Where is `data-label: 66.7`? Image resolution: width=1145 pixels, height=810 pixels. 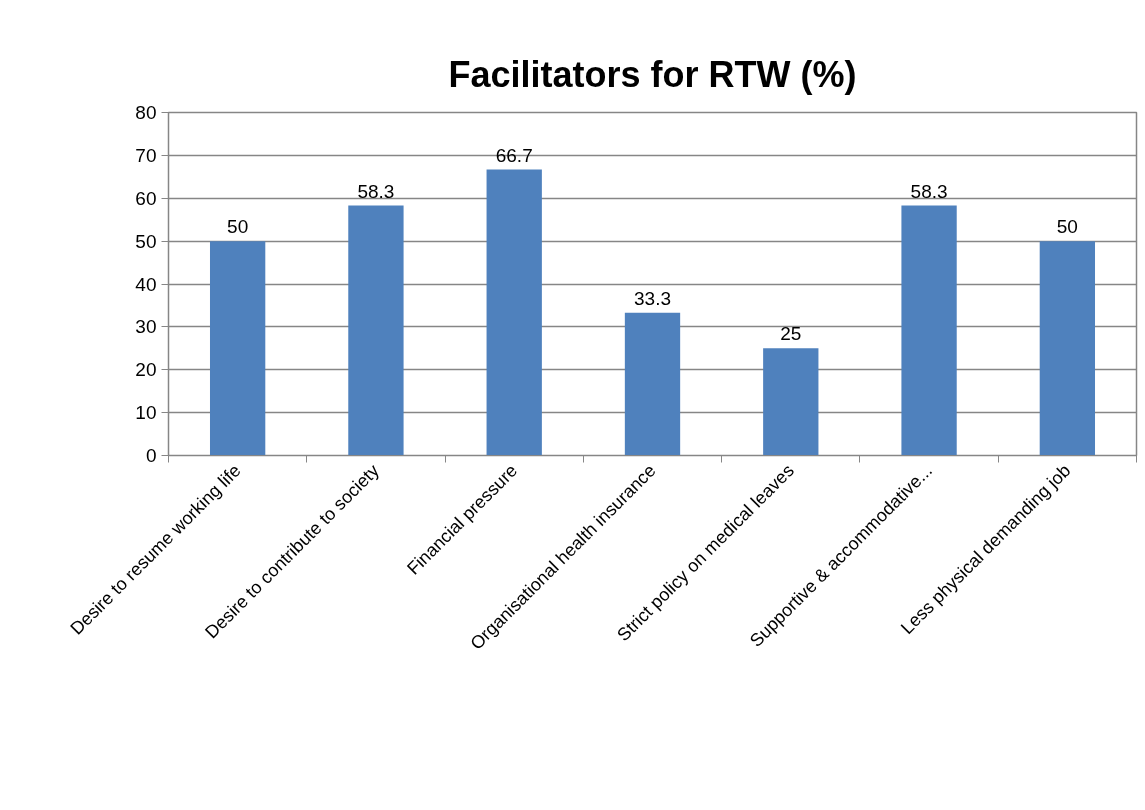 data-label: 66.7 is located at coordinates (514, 155).